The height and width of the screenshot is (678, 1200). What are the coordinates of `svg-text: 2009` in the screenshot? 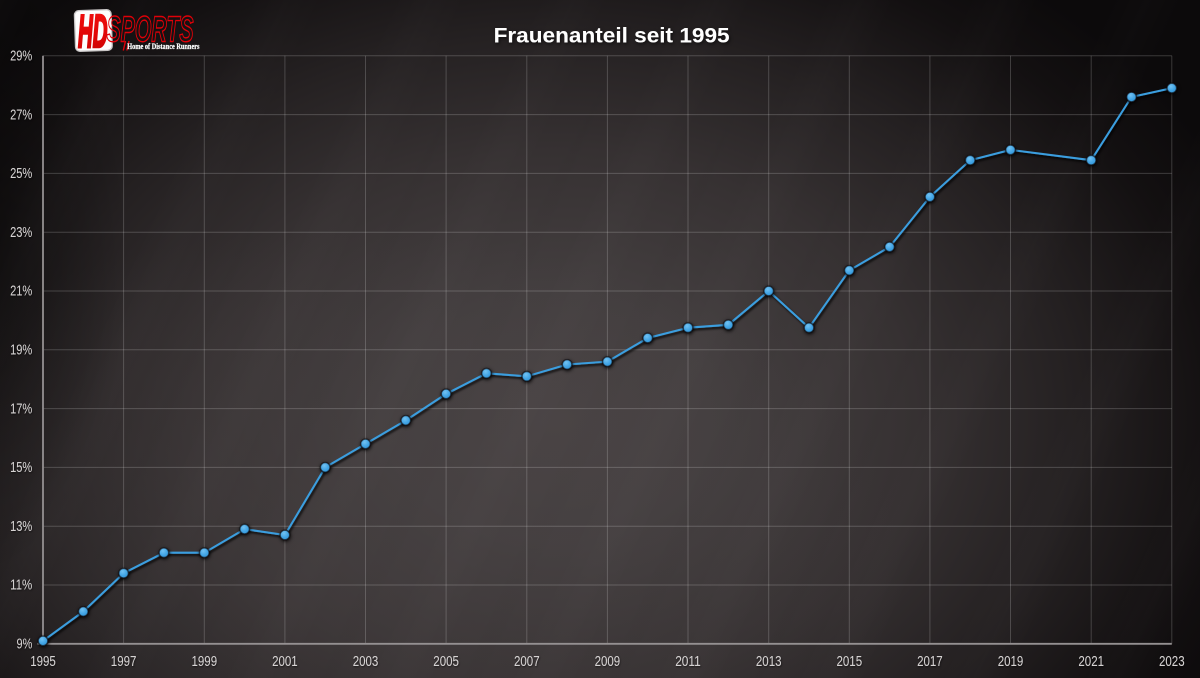 It's located at (608, 661).